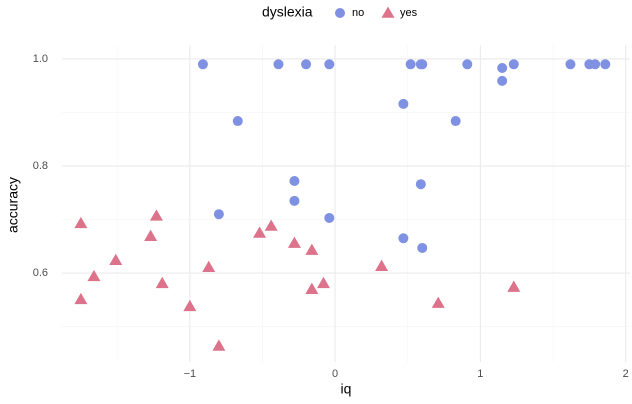 The height and width of the screenshot is (404, 632). What do you see at coordinates (40, 166) in the screenshot?
I see `y-tick-label: 0.8` at bounding box center [40, 166].